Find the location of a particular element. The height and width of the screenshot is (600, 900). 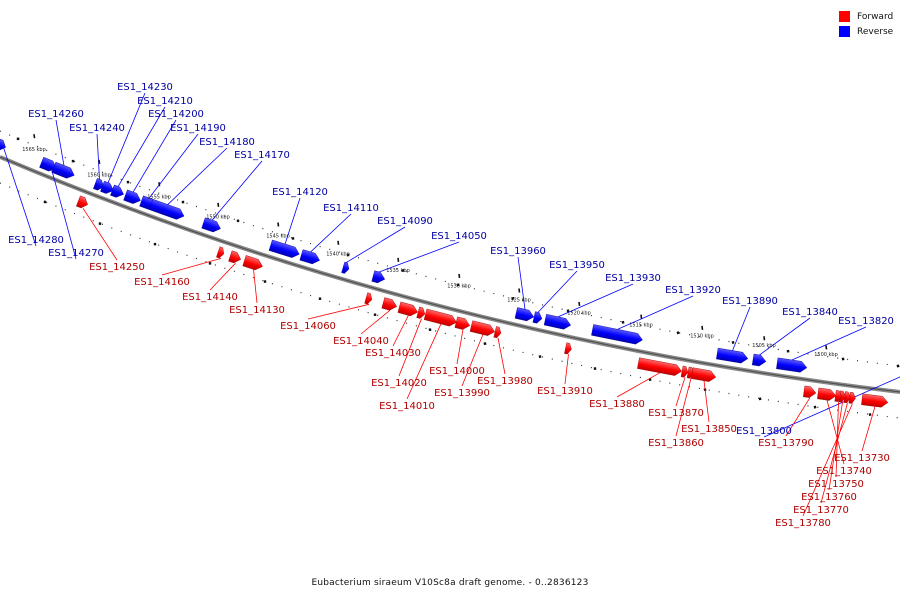

gene-label: ES1_13790 is located at coordinates (786, 443).